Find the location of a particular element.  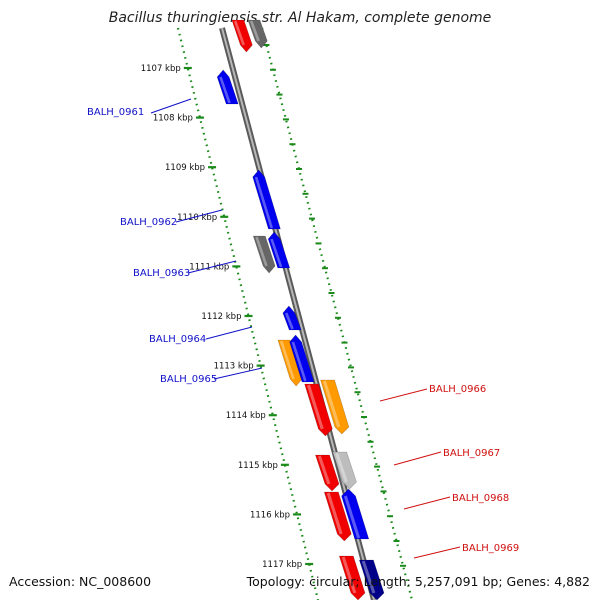

gene-label-balh-0966: BALH_0966 is located at coordinates (457, 389).